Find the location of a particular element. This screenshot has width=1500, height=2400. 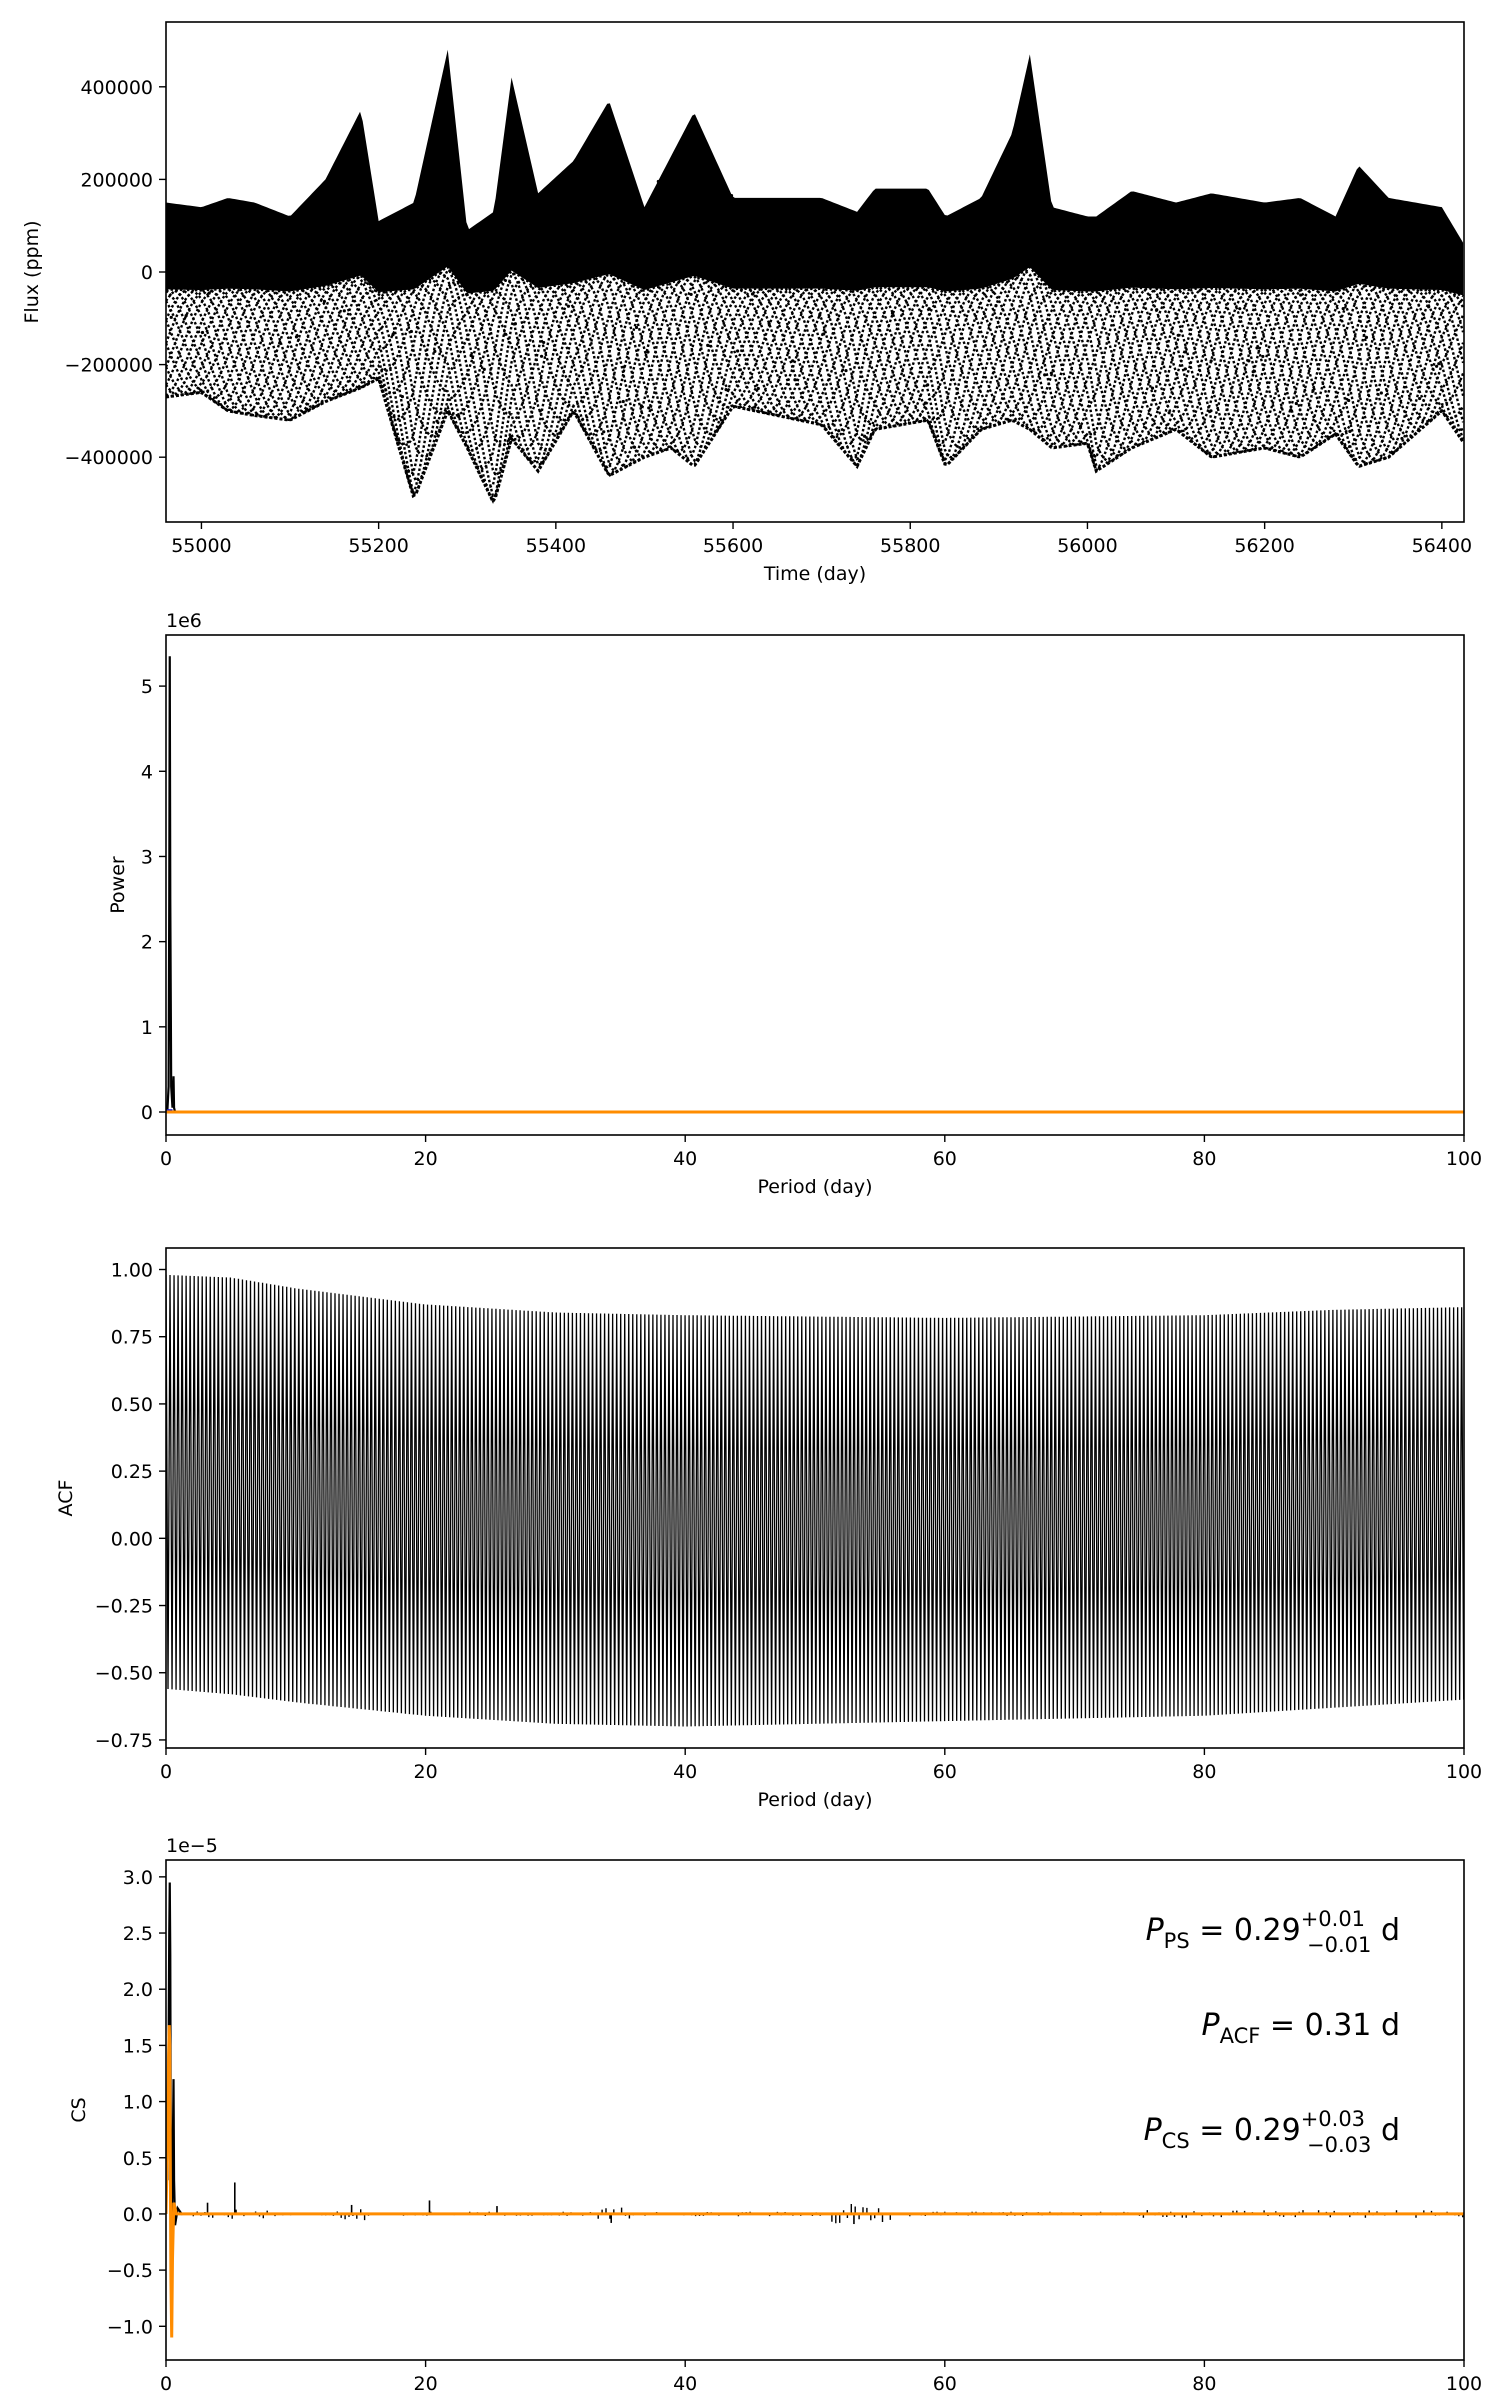

x-tick-label: 100 is located at coordinates (1464, 1772).